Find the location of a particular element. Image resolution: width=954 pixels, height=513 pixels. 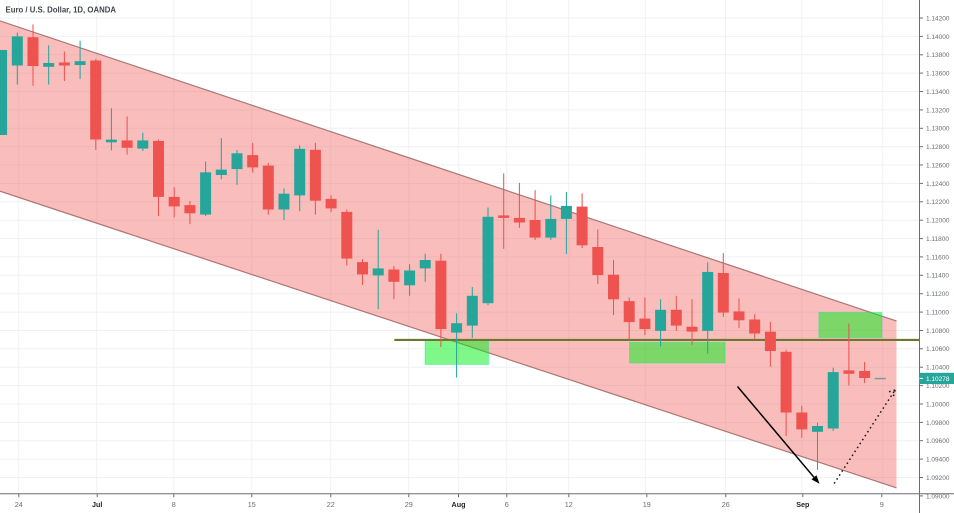

svg-text: 1.12600 is located at coordinates (938, 165).